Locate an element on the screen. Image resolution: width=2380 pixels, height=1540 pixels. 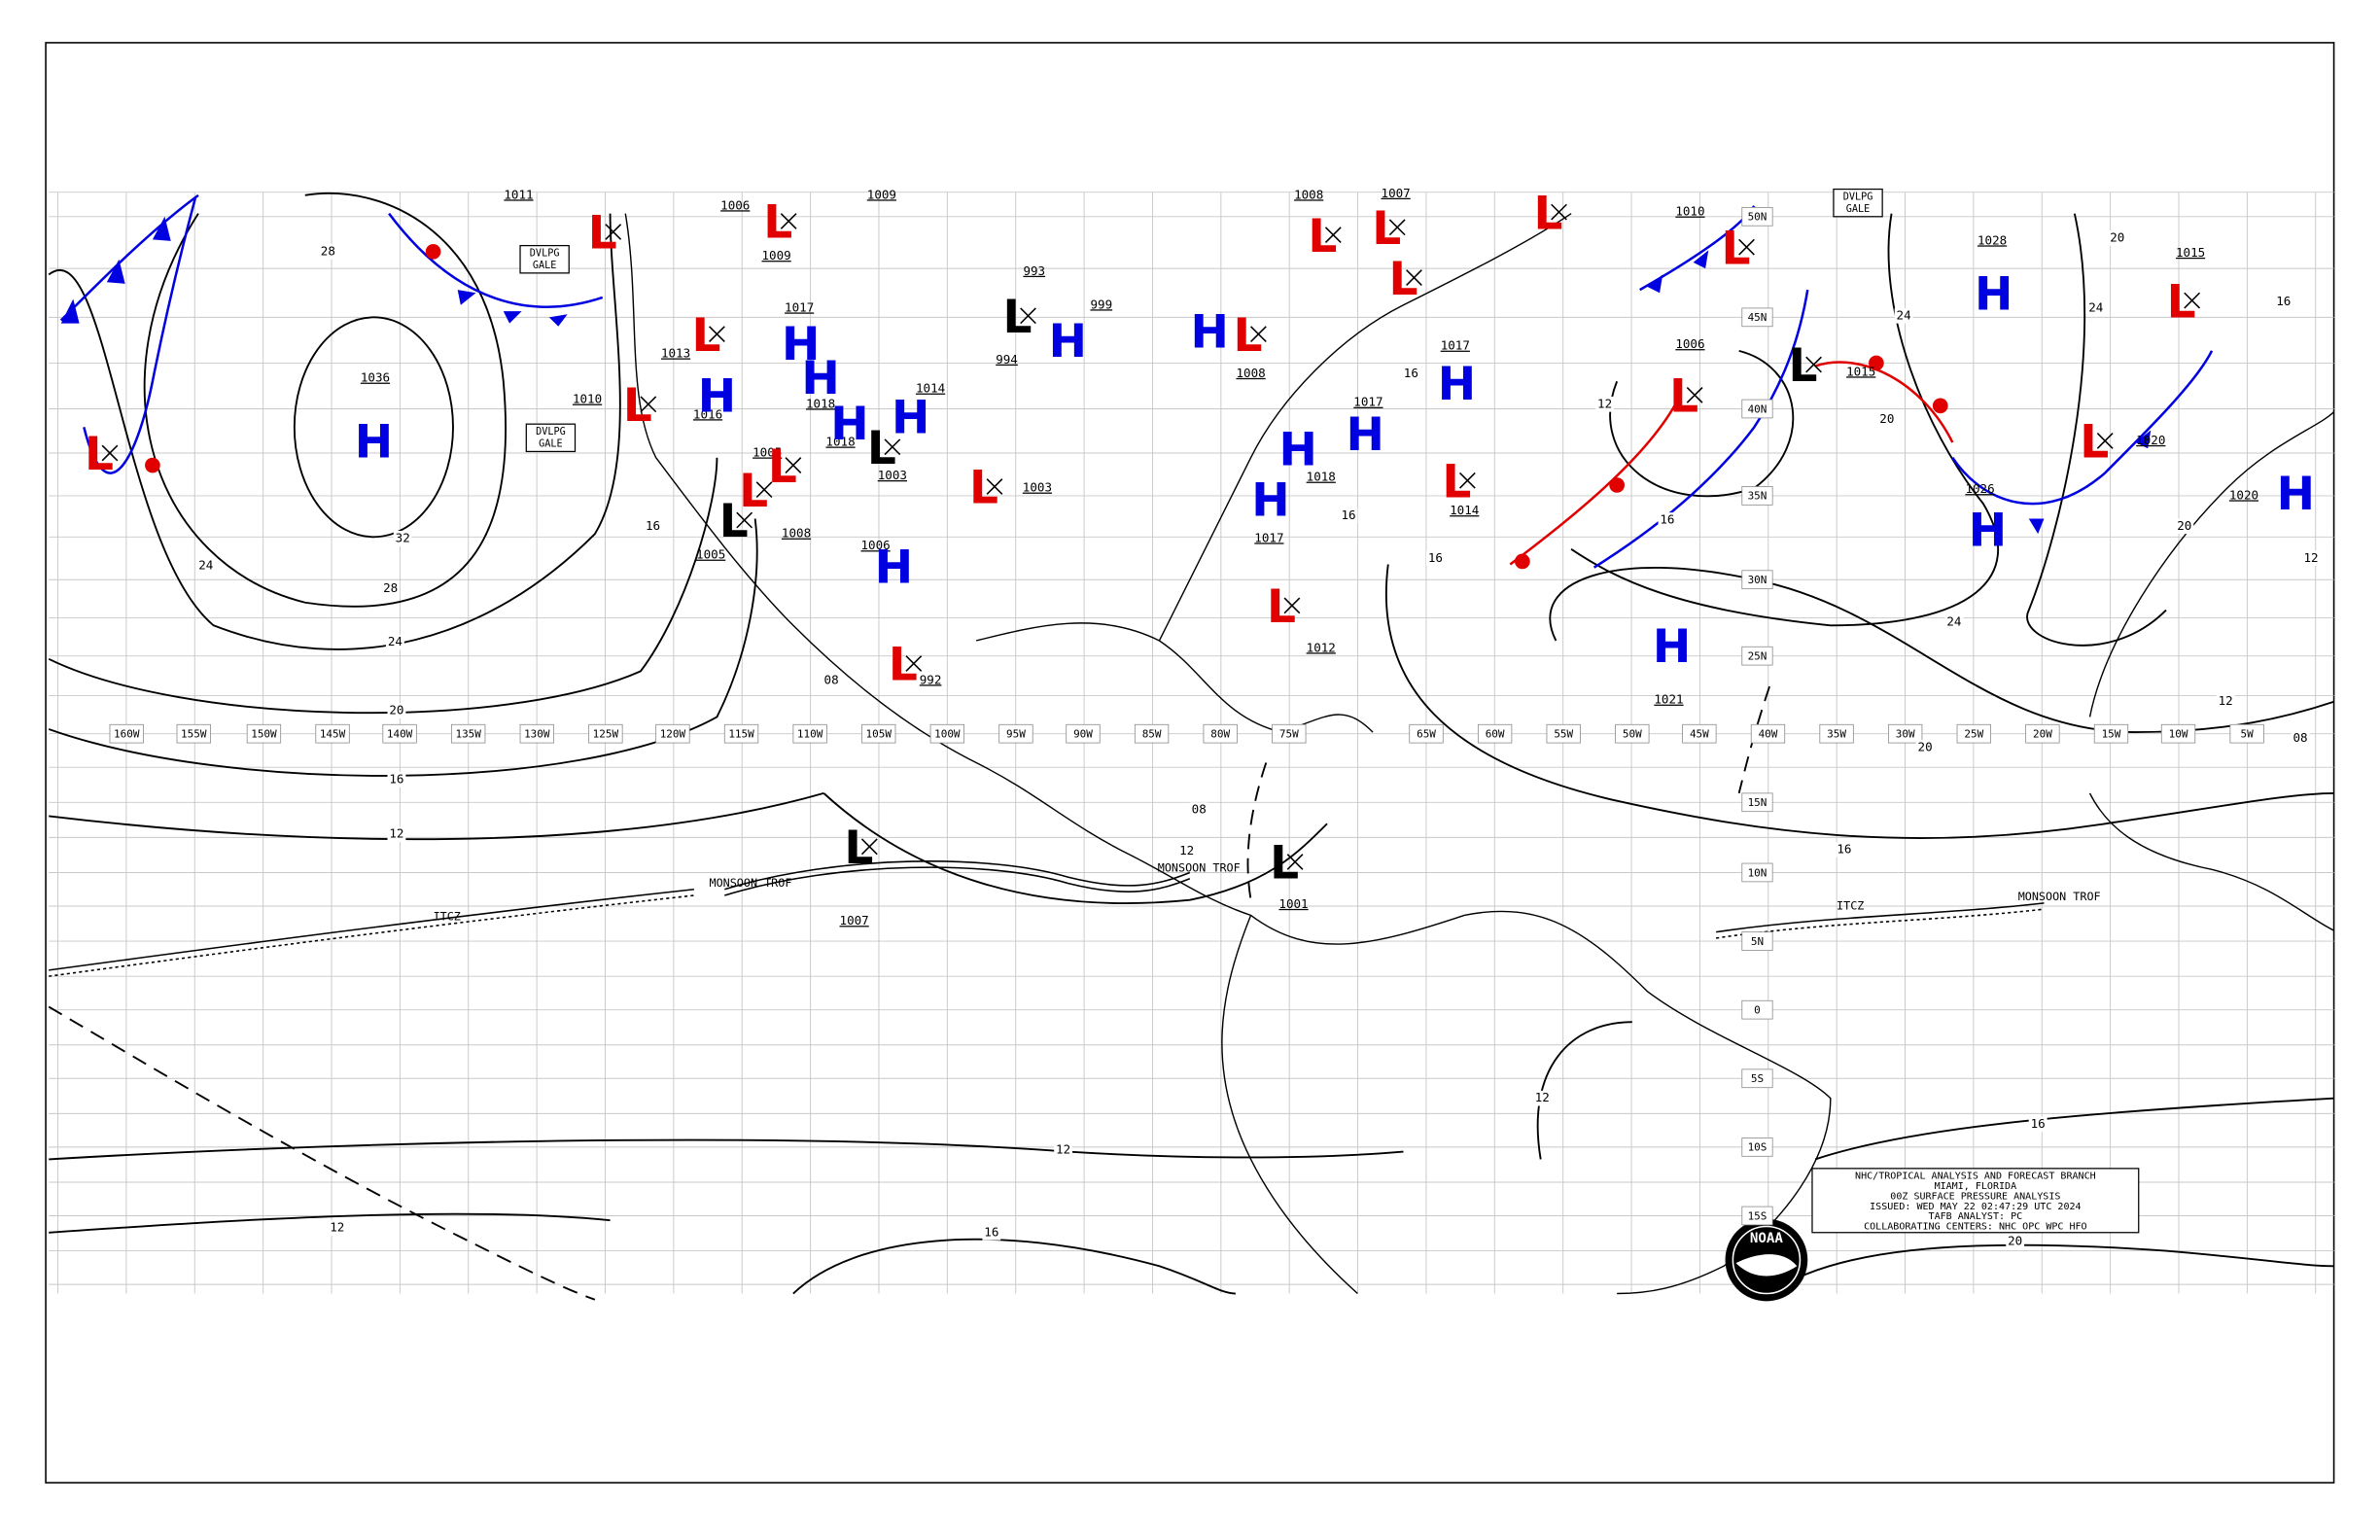
lat-label: 5S is located at coordinates (1757, 1078).